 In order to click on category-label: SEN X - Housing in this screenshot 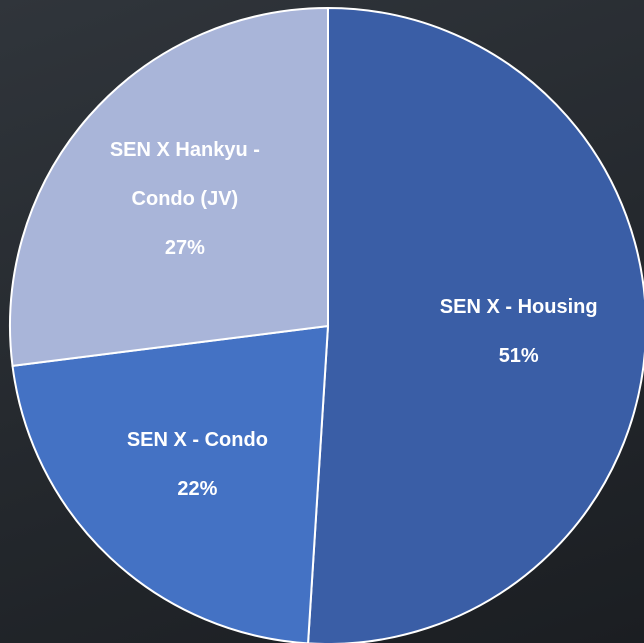, I will do `click(518, 306)`.